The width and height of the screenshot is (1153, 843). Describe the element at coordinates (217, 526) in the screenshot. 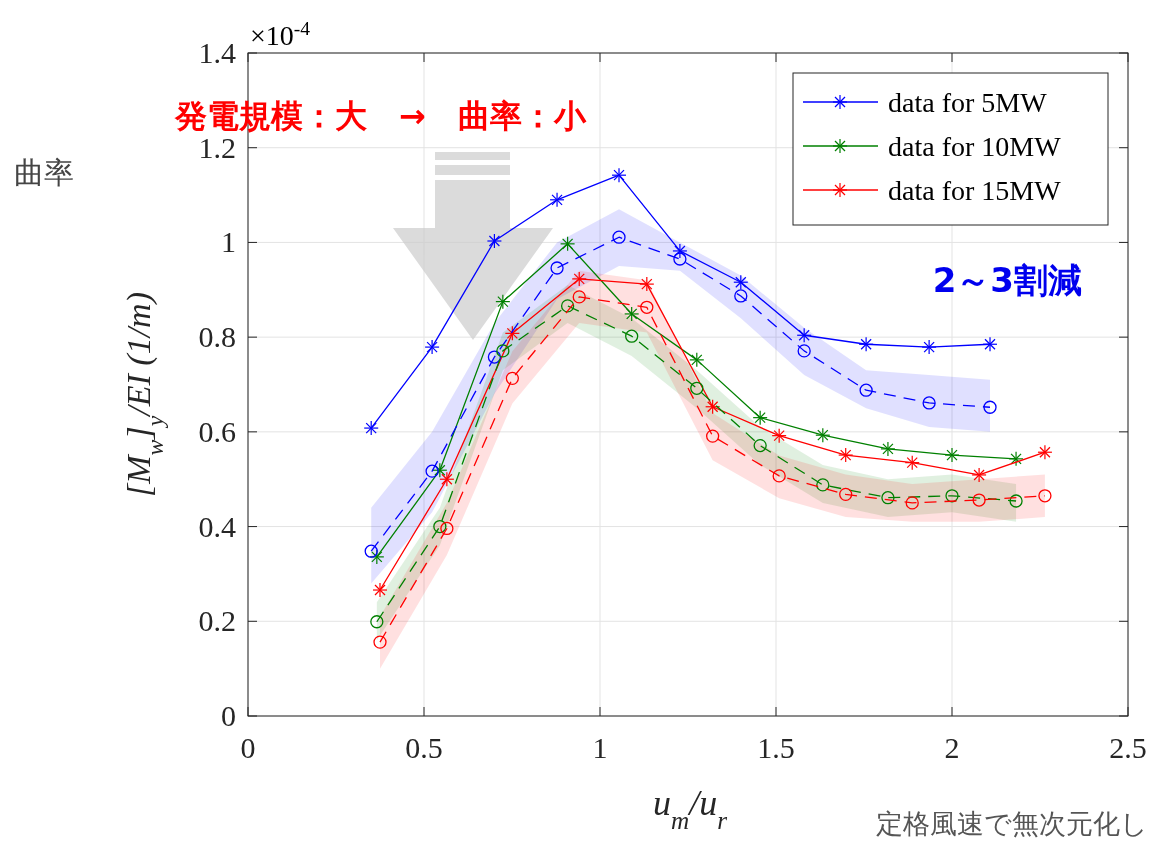

I see `y-tick-label: 0.4` at that location.